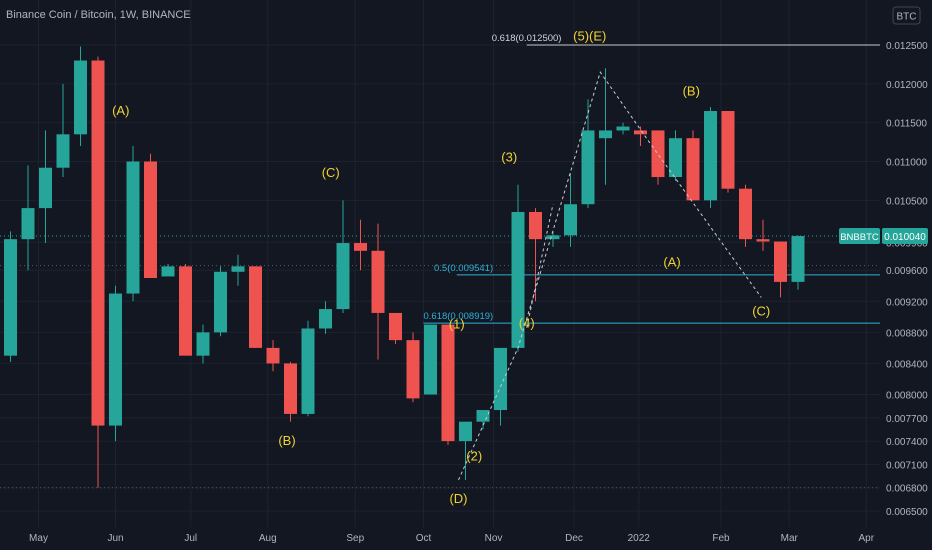 The width and height of the screenshot is (932, 550). I want to click on x-tick-label: Feb, so click(721, 538).